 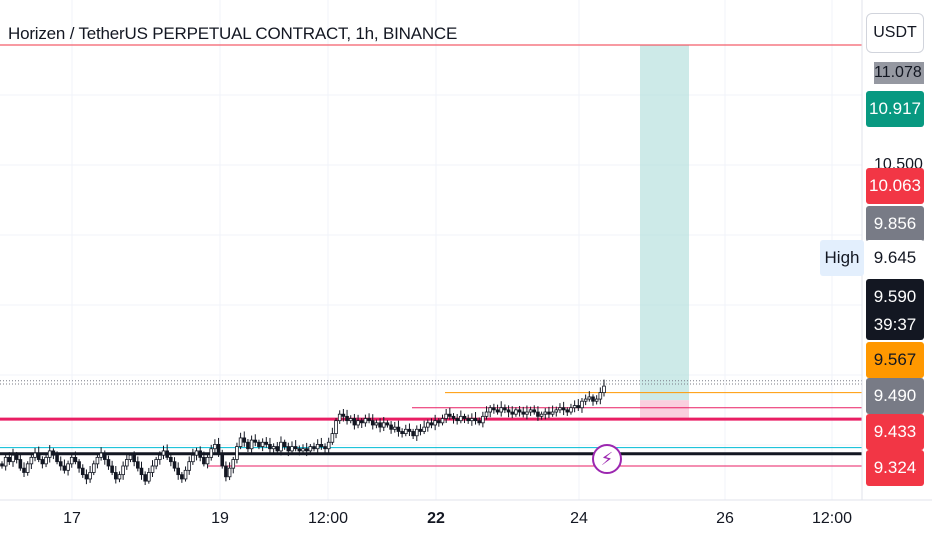 I want to click on price-badge: 9.490, so click(x=895, y=396).